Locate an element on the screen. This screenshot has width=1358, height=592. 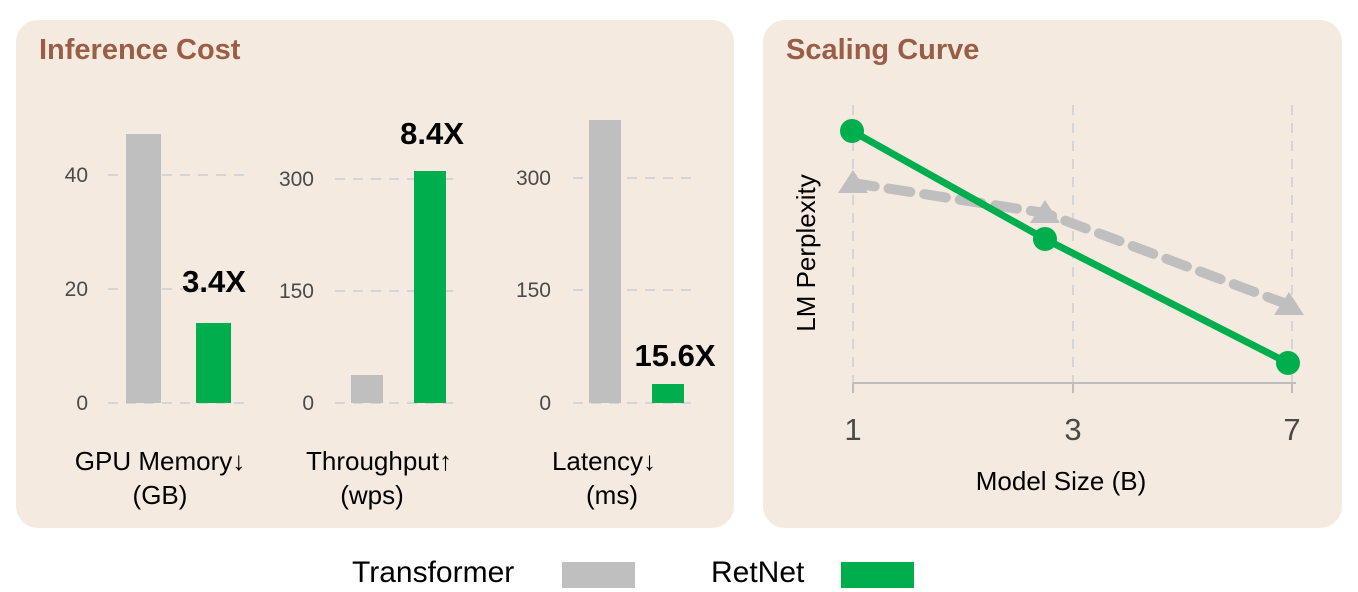
gpu-memory-chart: 0 20 40 3.4X GPU Memory↓ (GB) is located at coordinates (155, 322).